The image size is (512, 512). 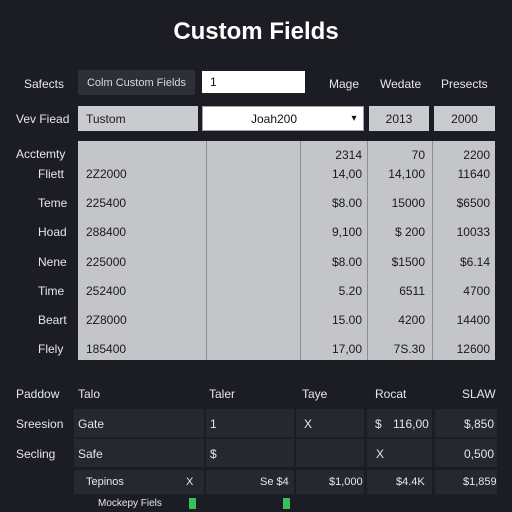 What do you see at coordinates (90, 454) in the screenshot?
I see `bottom-cell: Safe` at bounding box center [90, 454].